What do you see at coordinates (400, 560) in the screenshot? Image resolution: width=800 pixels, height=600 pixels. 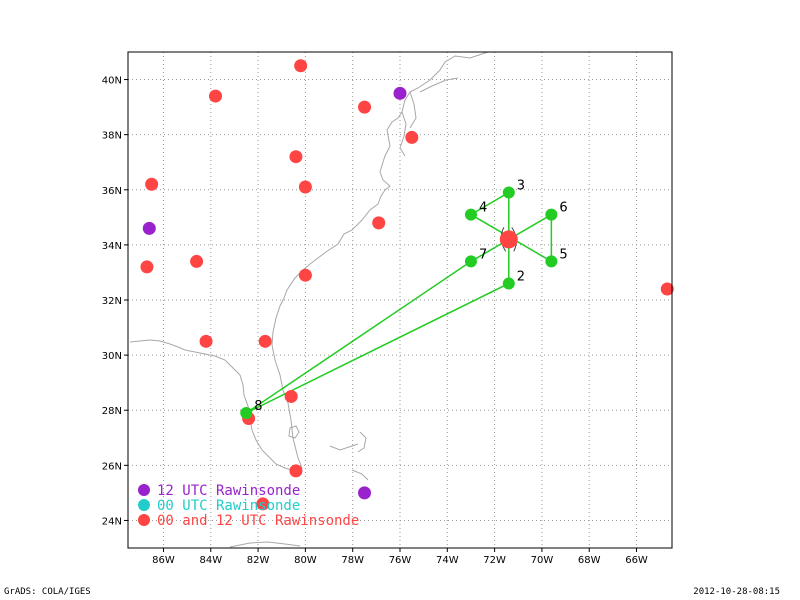 I see `x-tick-label: 76W` at bounding box center [400, 560].